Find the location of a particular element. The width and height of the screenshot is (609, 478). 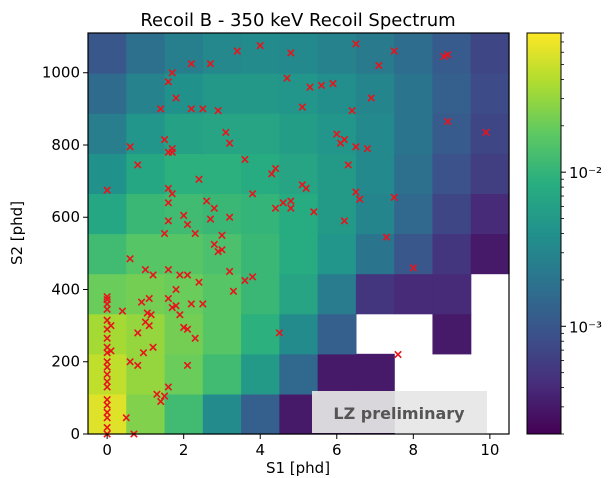

y-axis-ticks: 0 200 400 600 800 1000 is located at coordinates (65, 253).